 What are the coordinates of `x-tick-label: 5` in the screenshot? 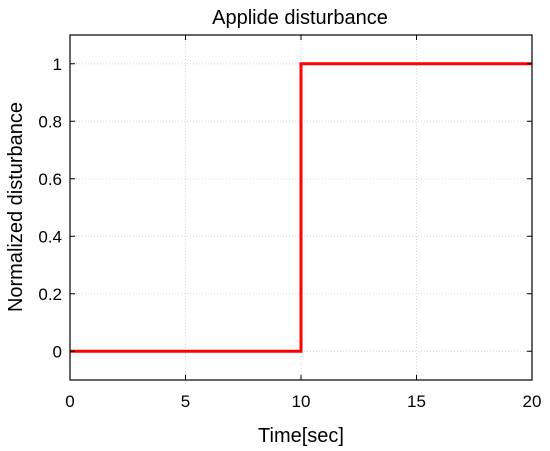 It's located at (185, 401).